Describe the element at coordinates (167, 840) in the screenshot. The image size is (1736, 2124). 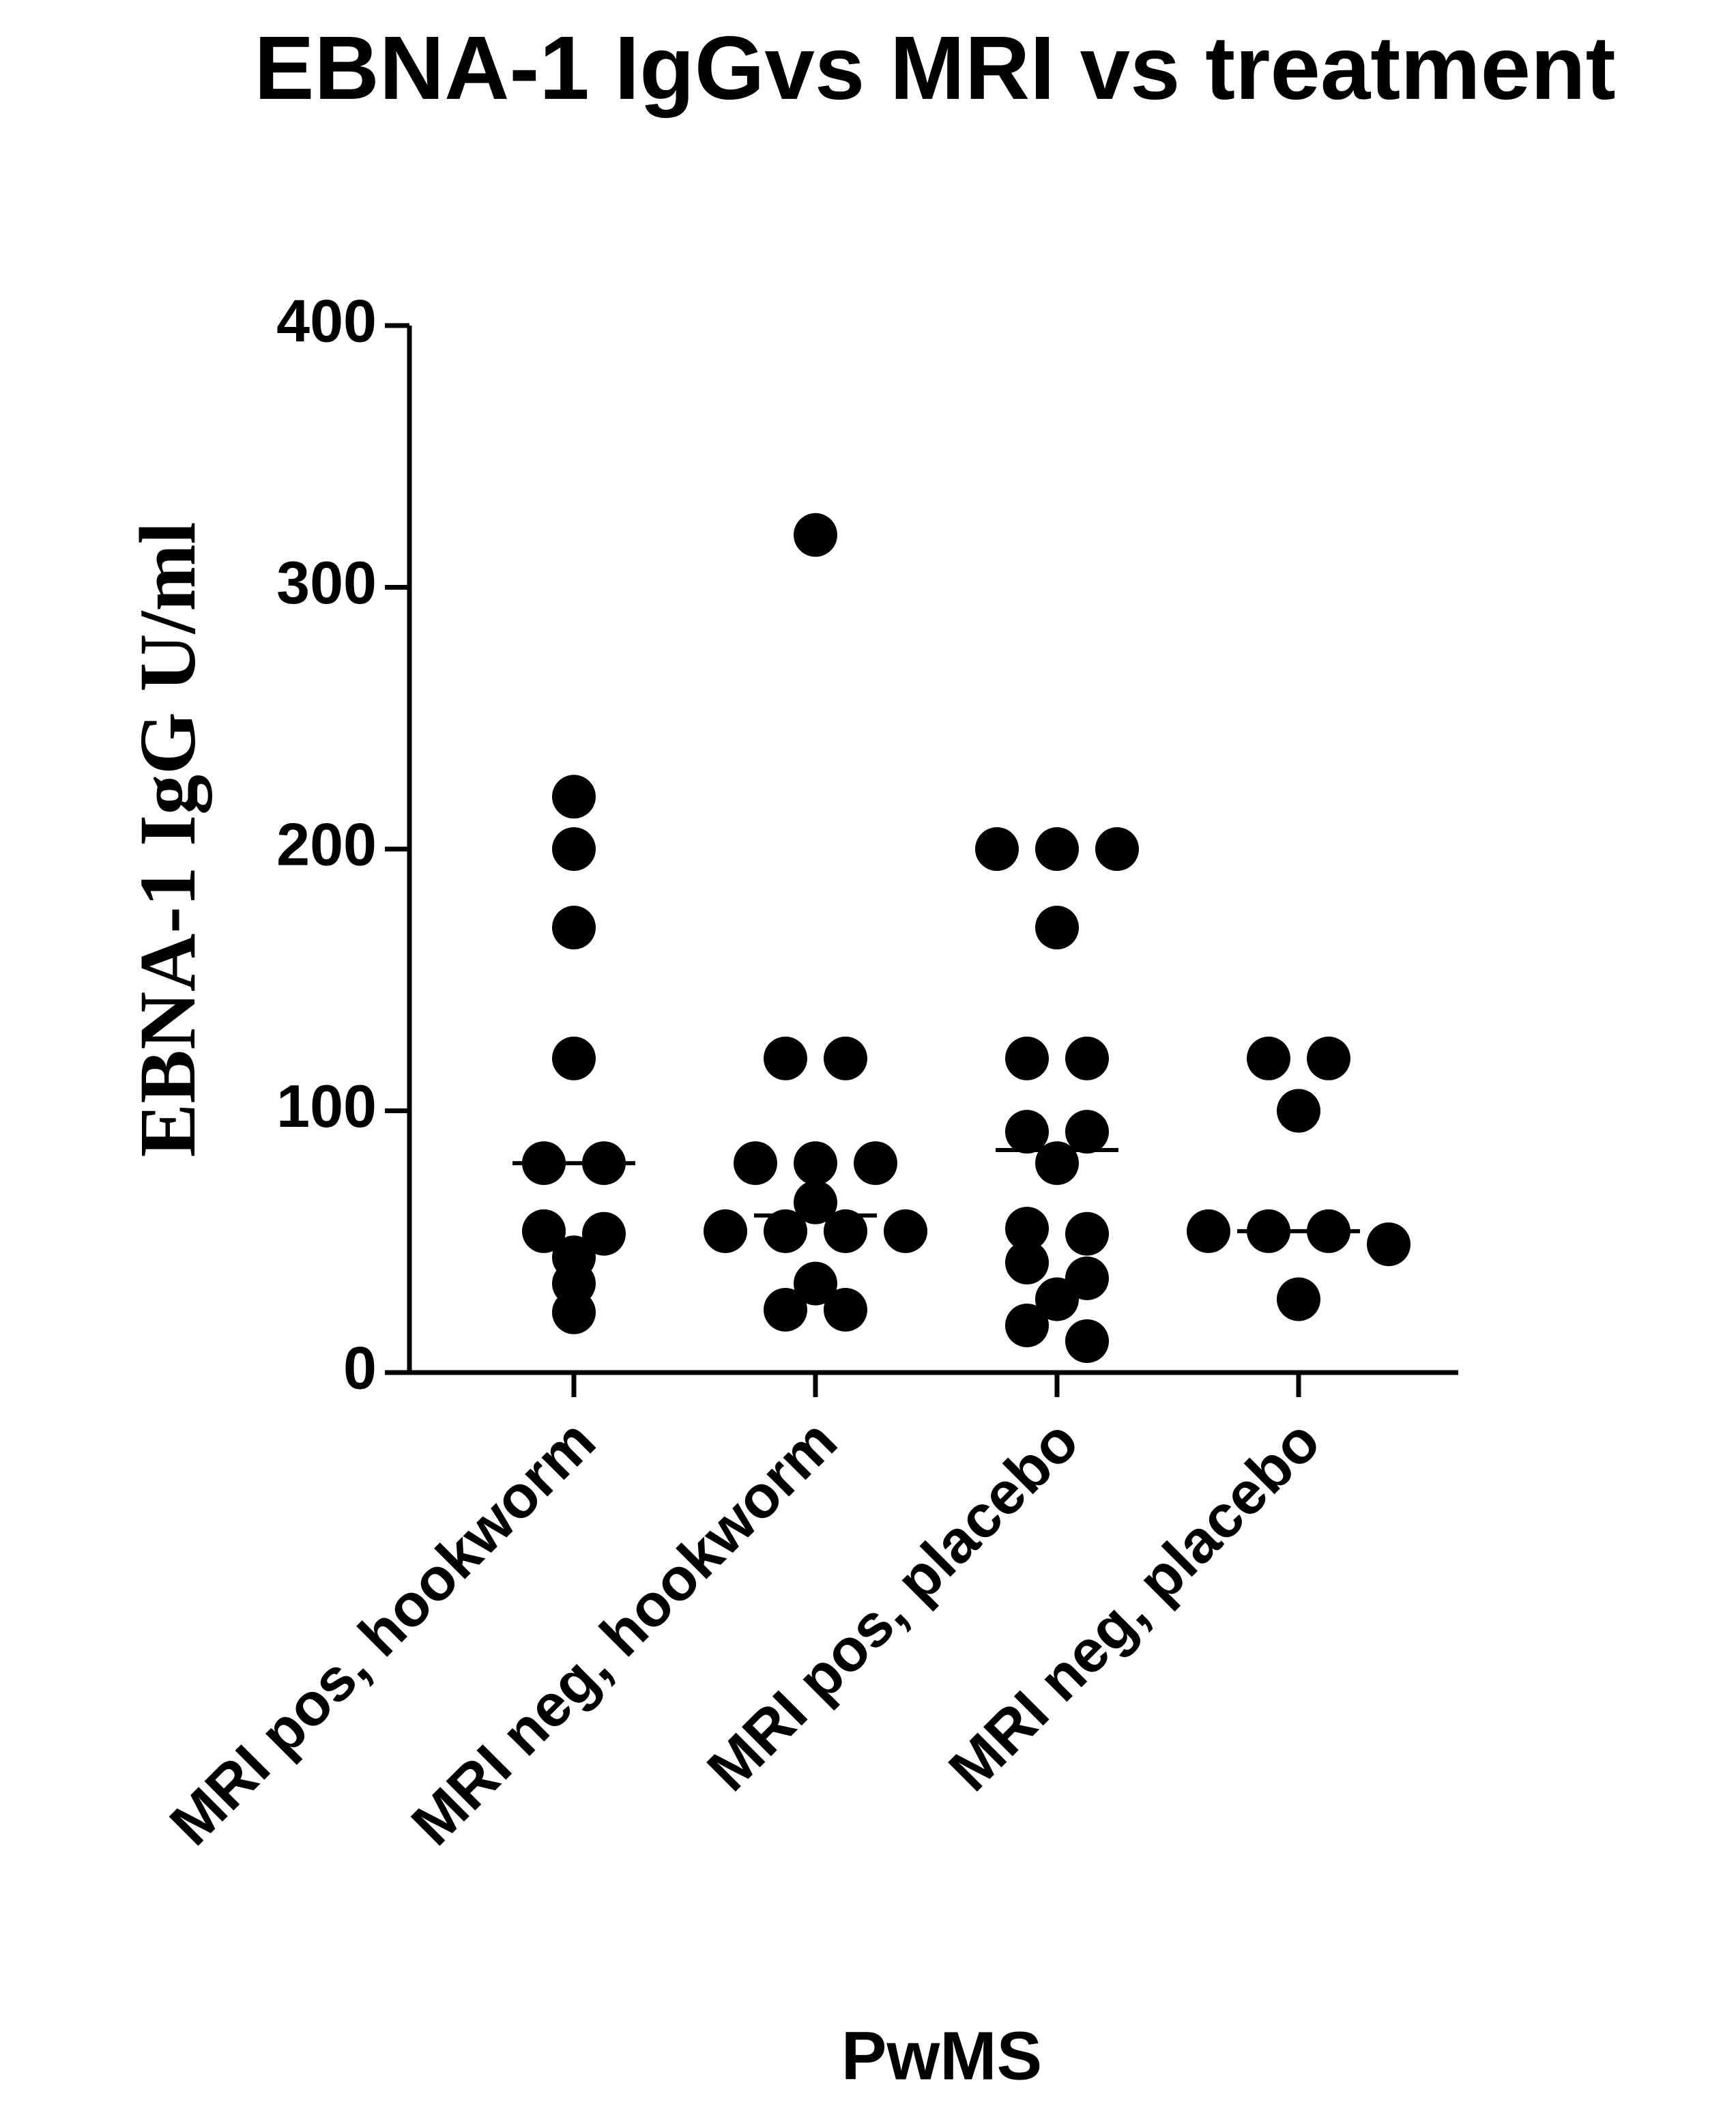
I see `y-axis-label: EBNA-1 IgG U/ml` at that location.